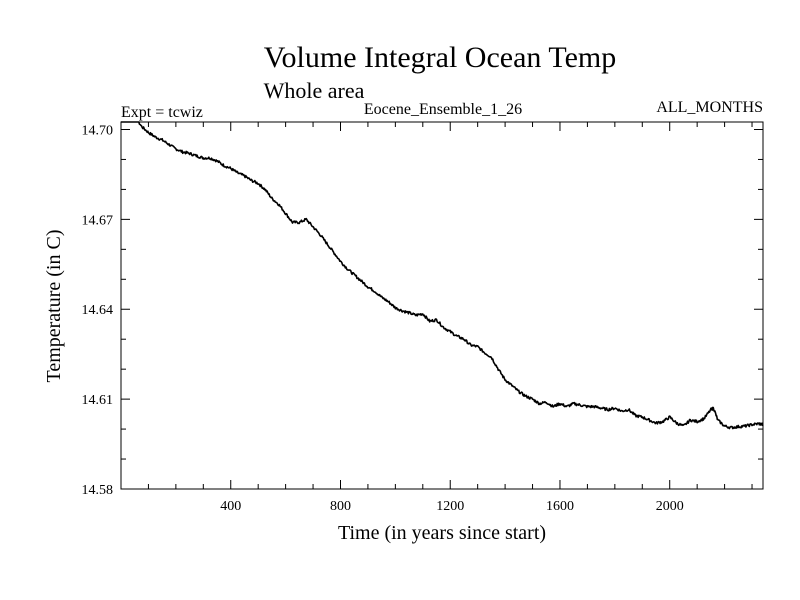 The width and height of the screenshot is (800, 600). Describe the element at coordinates (230, 506) in the screenshot. I see `x-tick-label: 400` at that location.